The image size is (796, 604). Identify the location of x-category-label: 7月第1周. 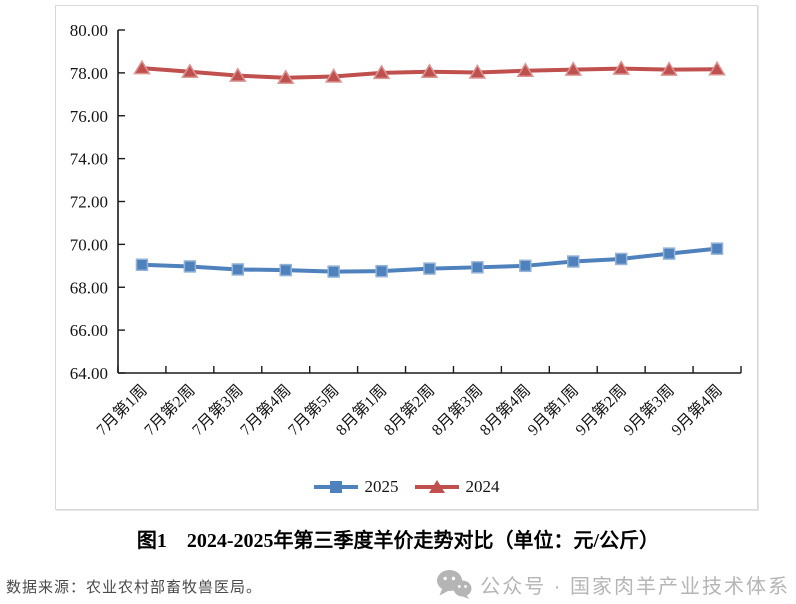
(122, 410).